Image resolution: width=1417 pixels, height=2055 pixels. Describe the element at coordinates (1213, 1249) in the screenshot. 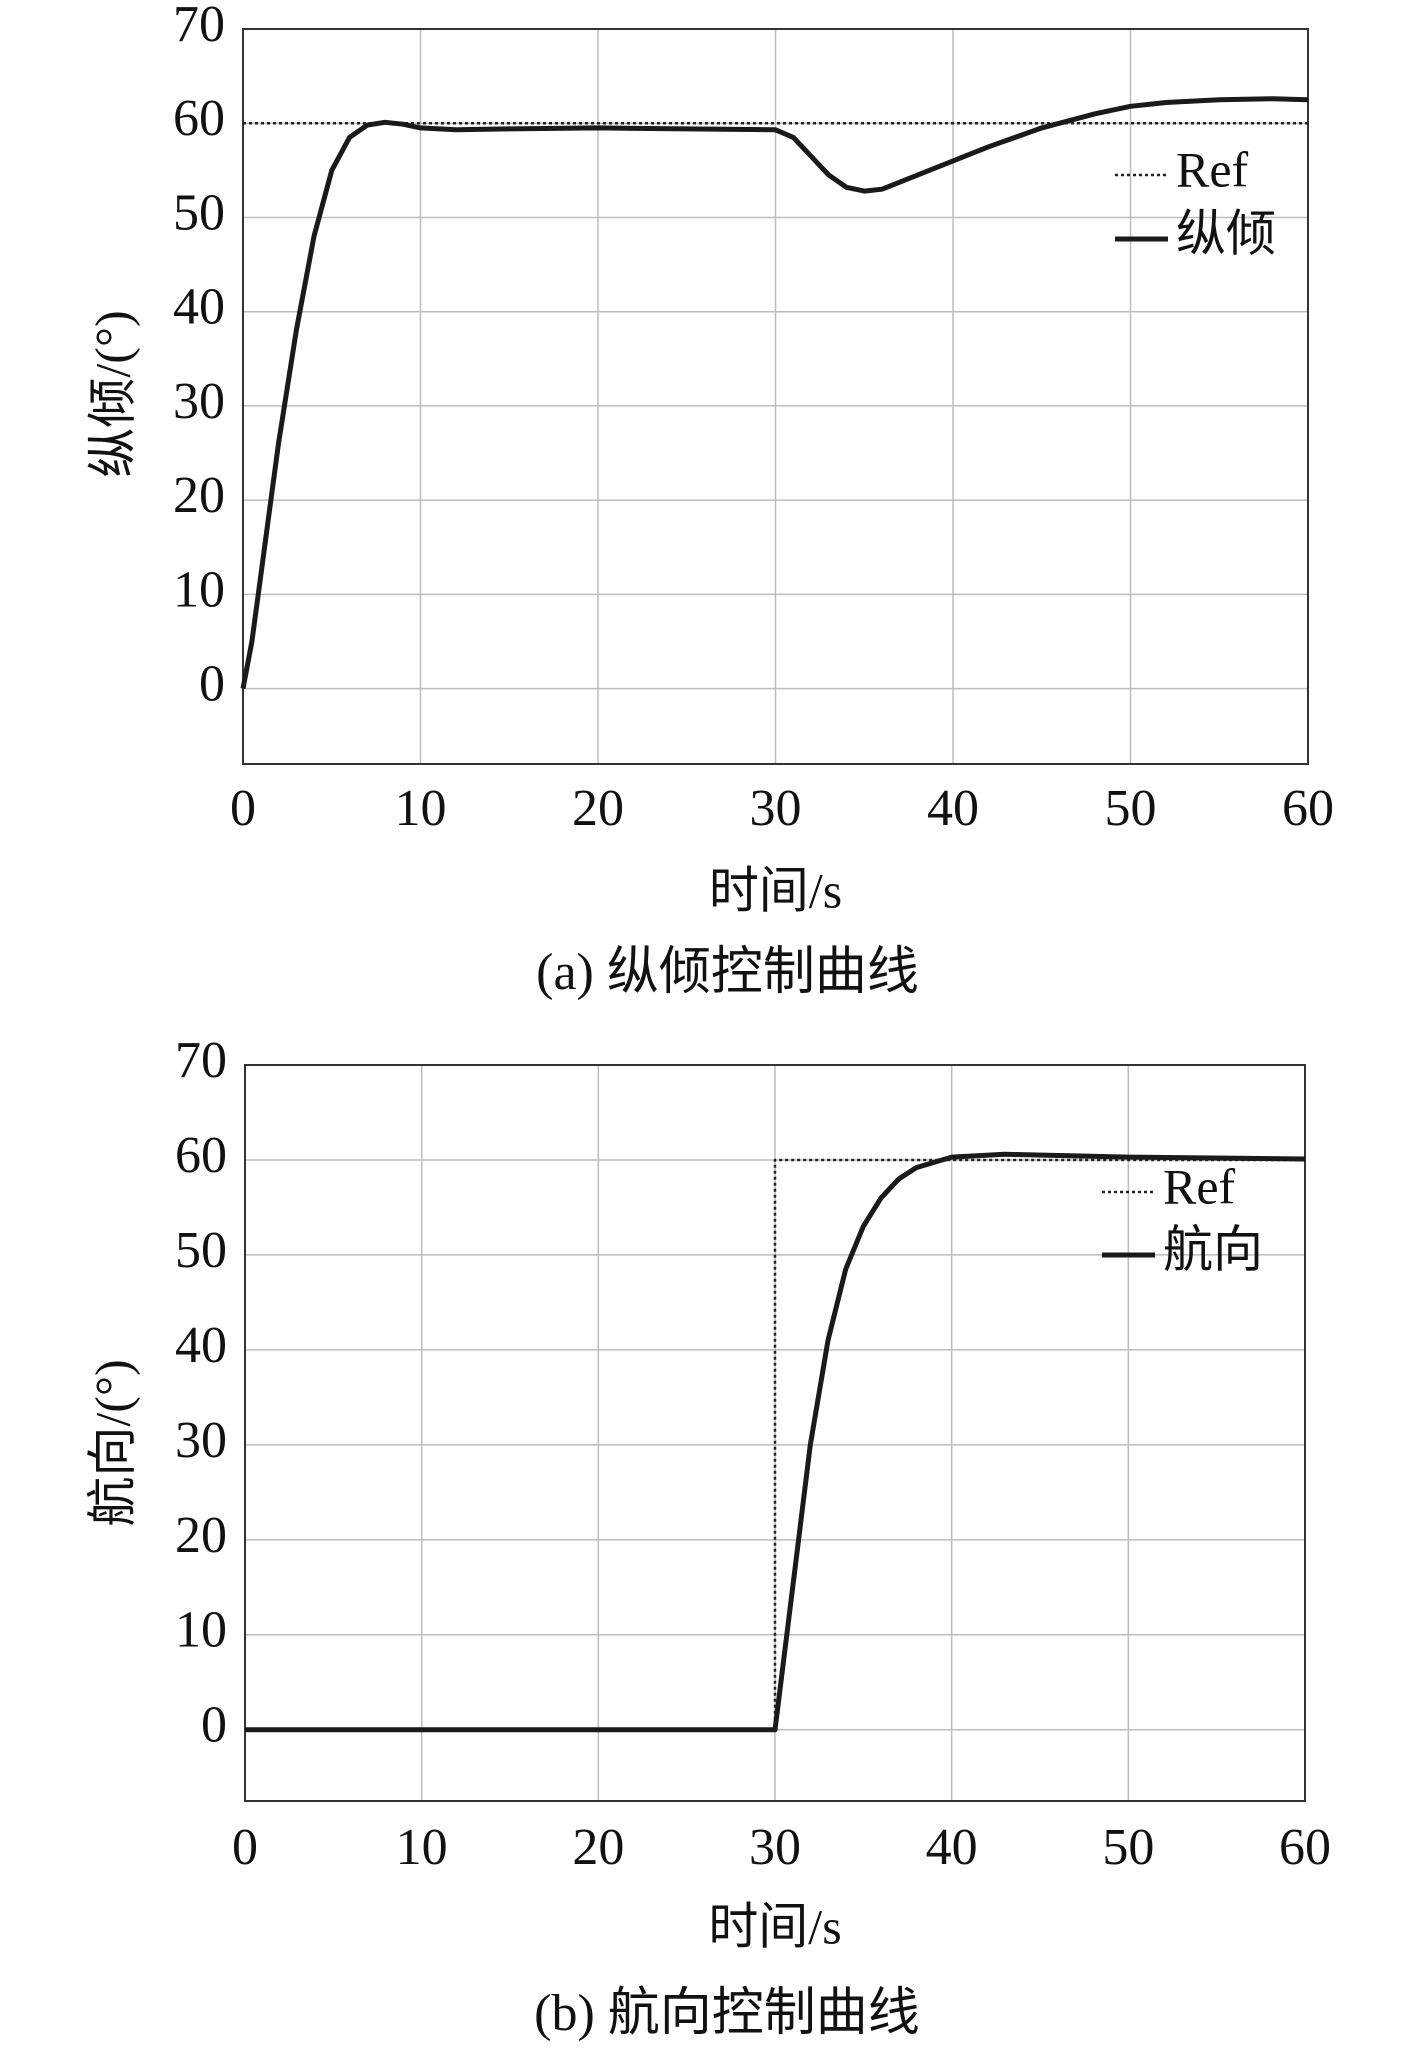

I see `legend-label: 航向` at that location.